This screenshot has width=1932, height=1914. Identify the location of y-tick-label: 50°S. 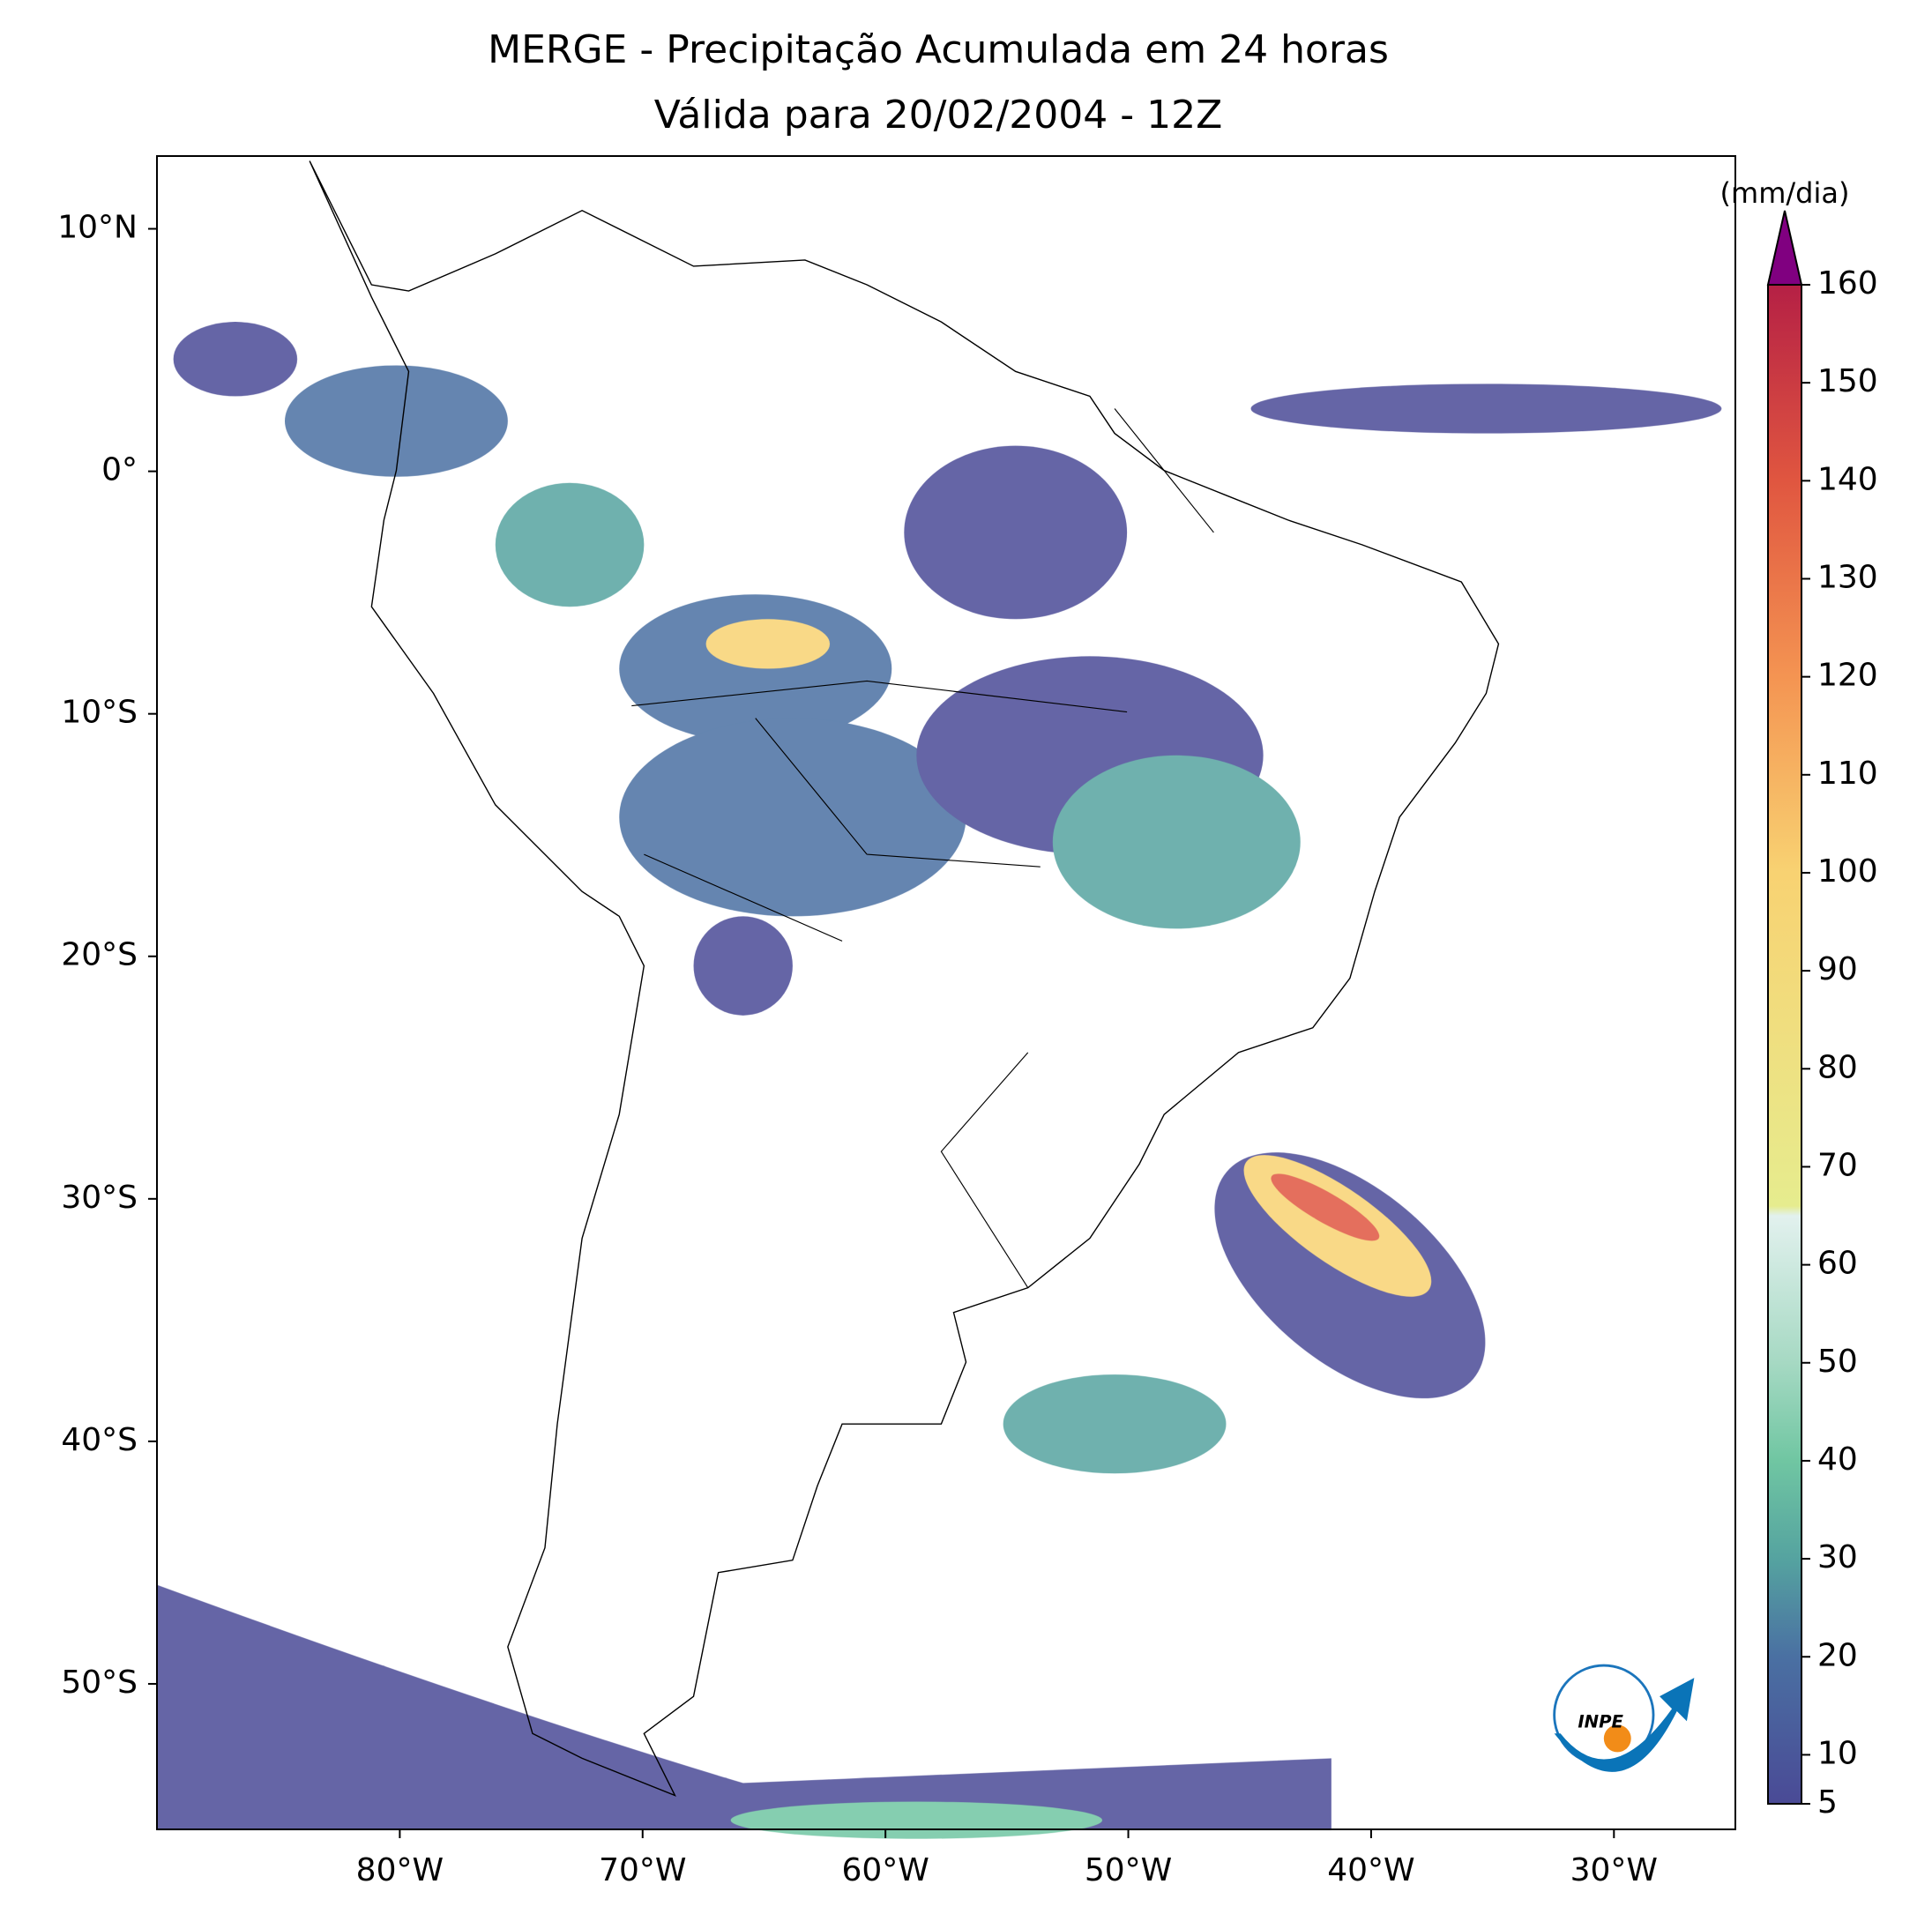
(99, 1683).